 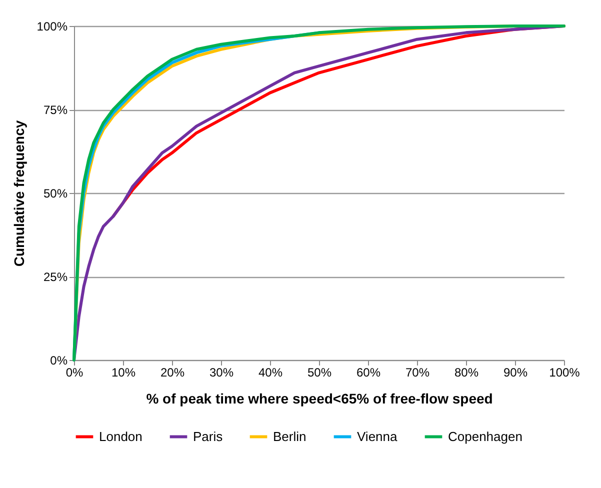 What do you see at coordinates (172, 373) in the screenshot?
I see `x-tick-label: 20%` at bounding box center [172, 373].